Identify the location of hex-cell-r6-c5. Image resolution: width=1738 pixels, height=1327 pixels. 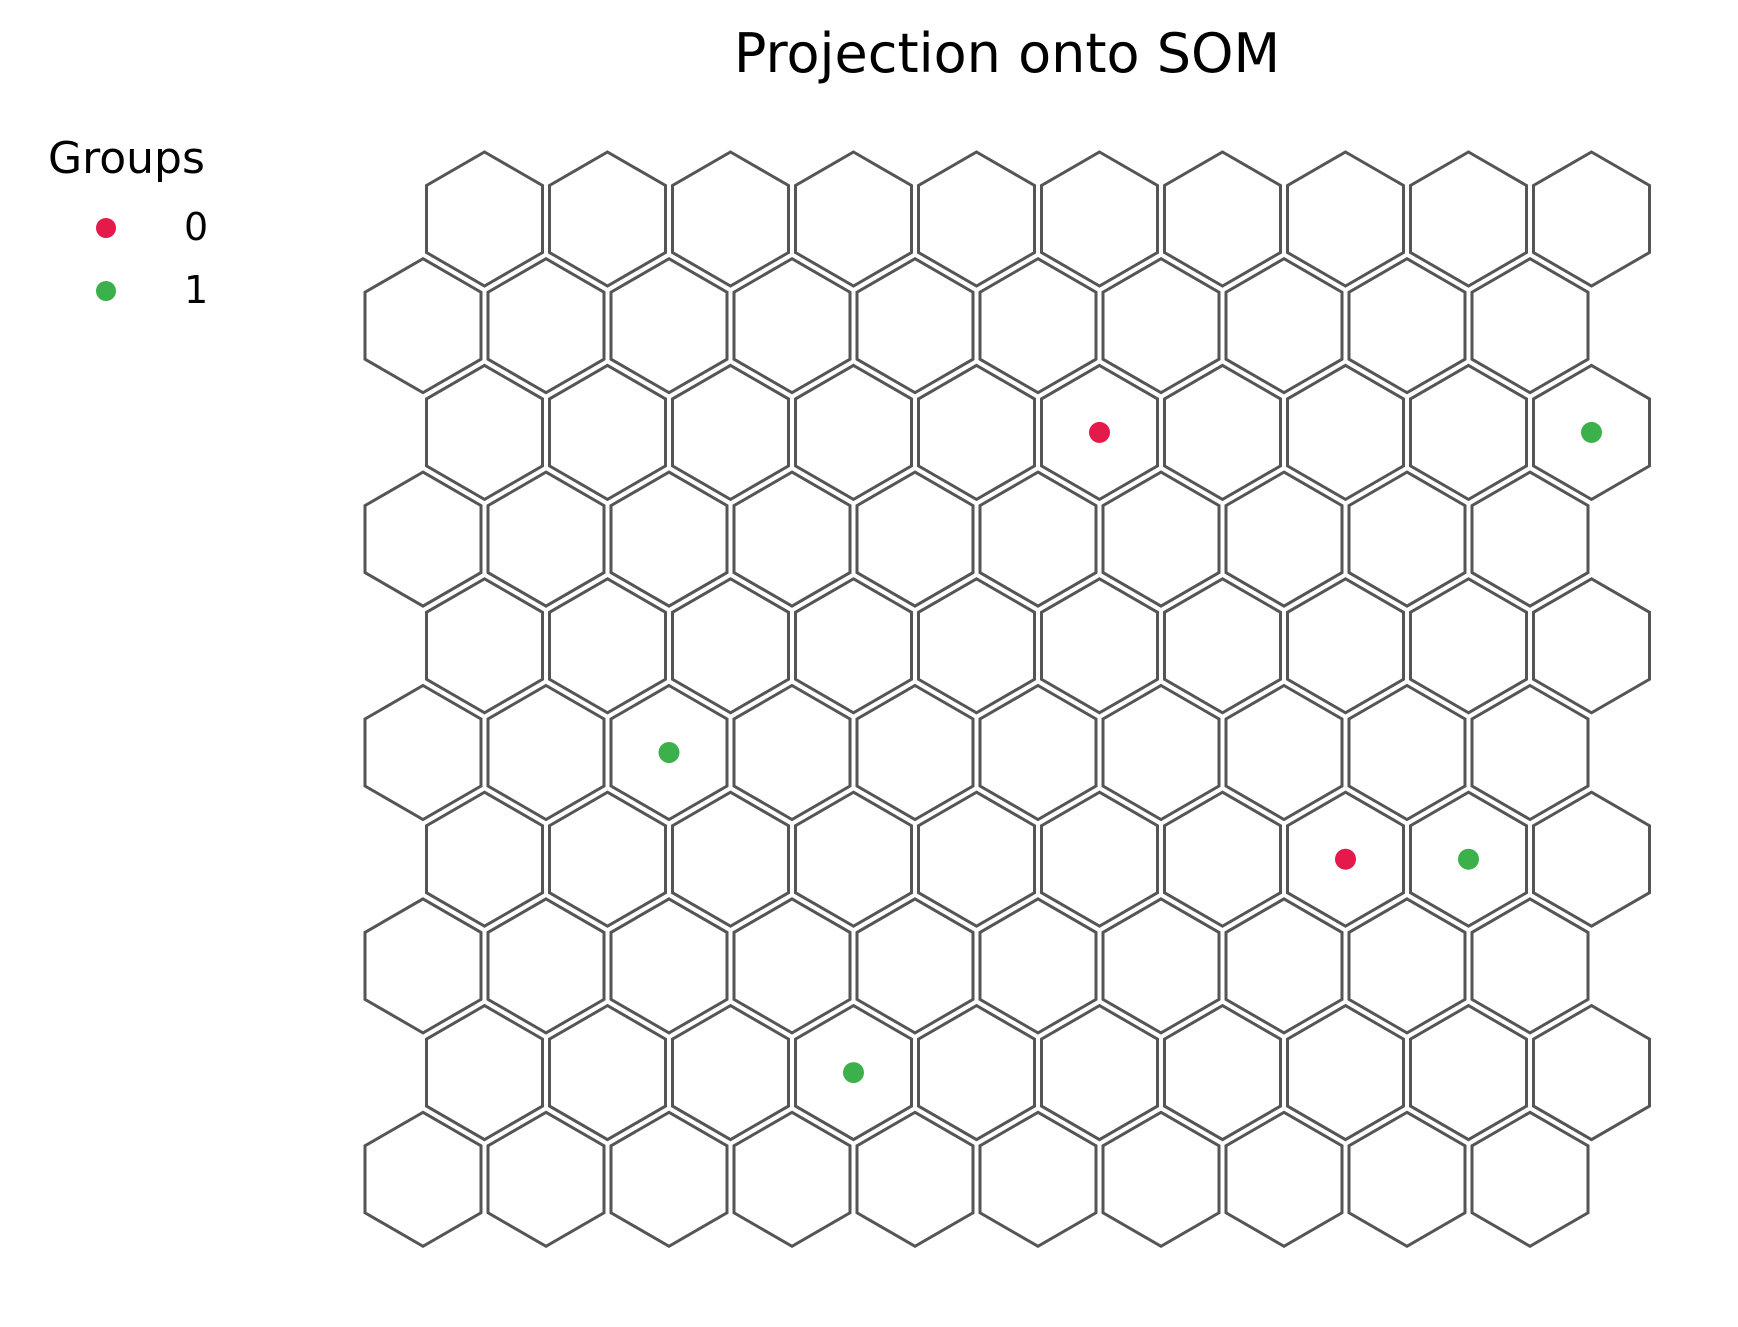
(1099, 859).